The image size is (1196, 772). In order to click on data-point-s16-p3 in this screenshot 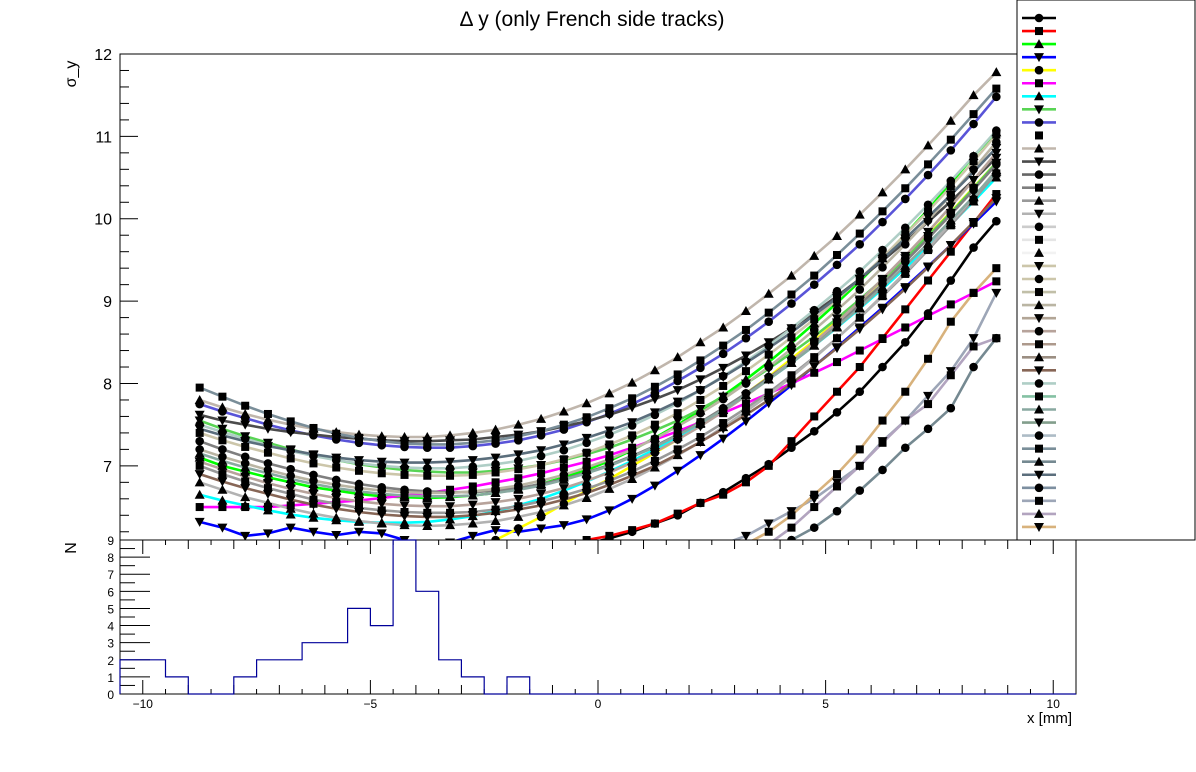, I will do `click(267, 484)`.